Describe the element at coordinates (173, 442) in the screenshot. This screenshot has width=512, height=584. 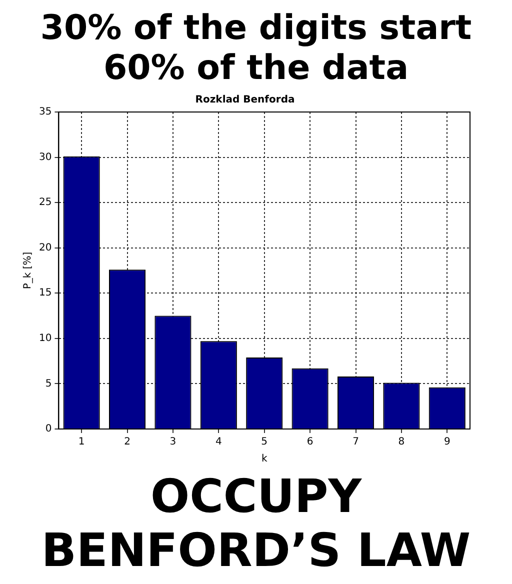
I see `x-tick-label: 3` at that location.